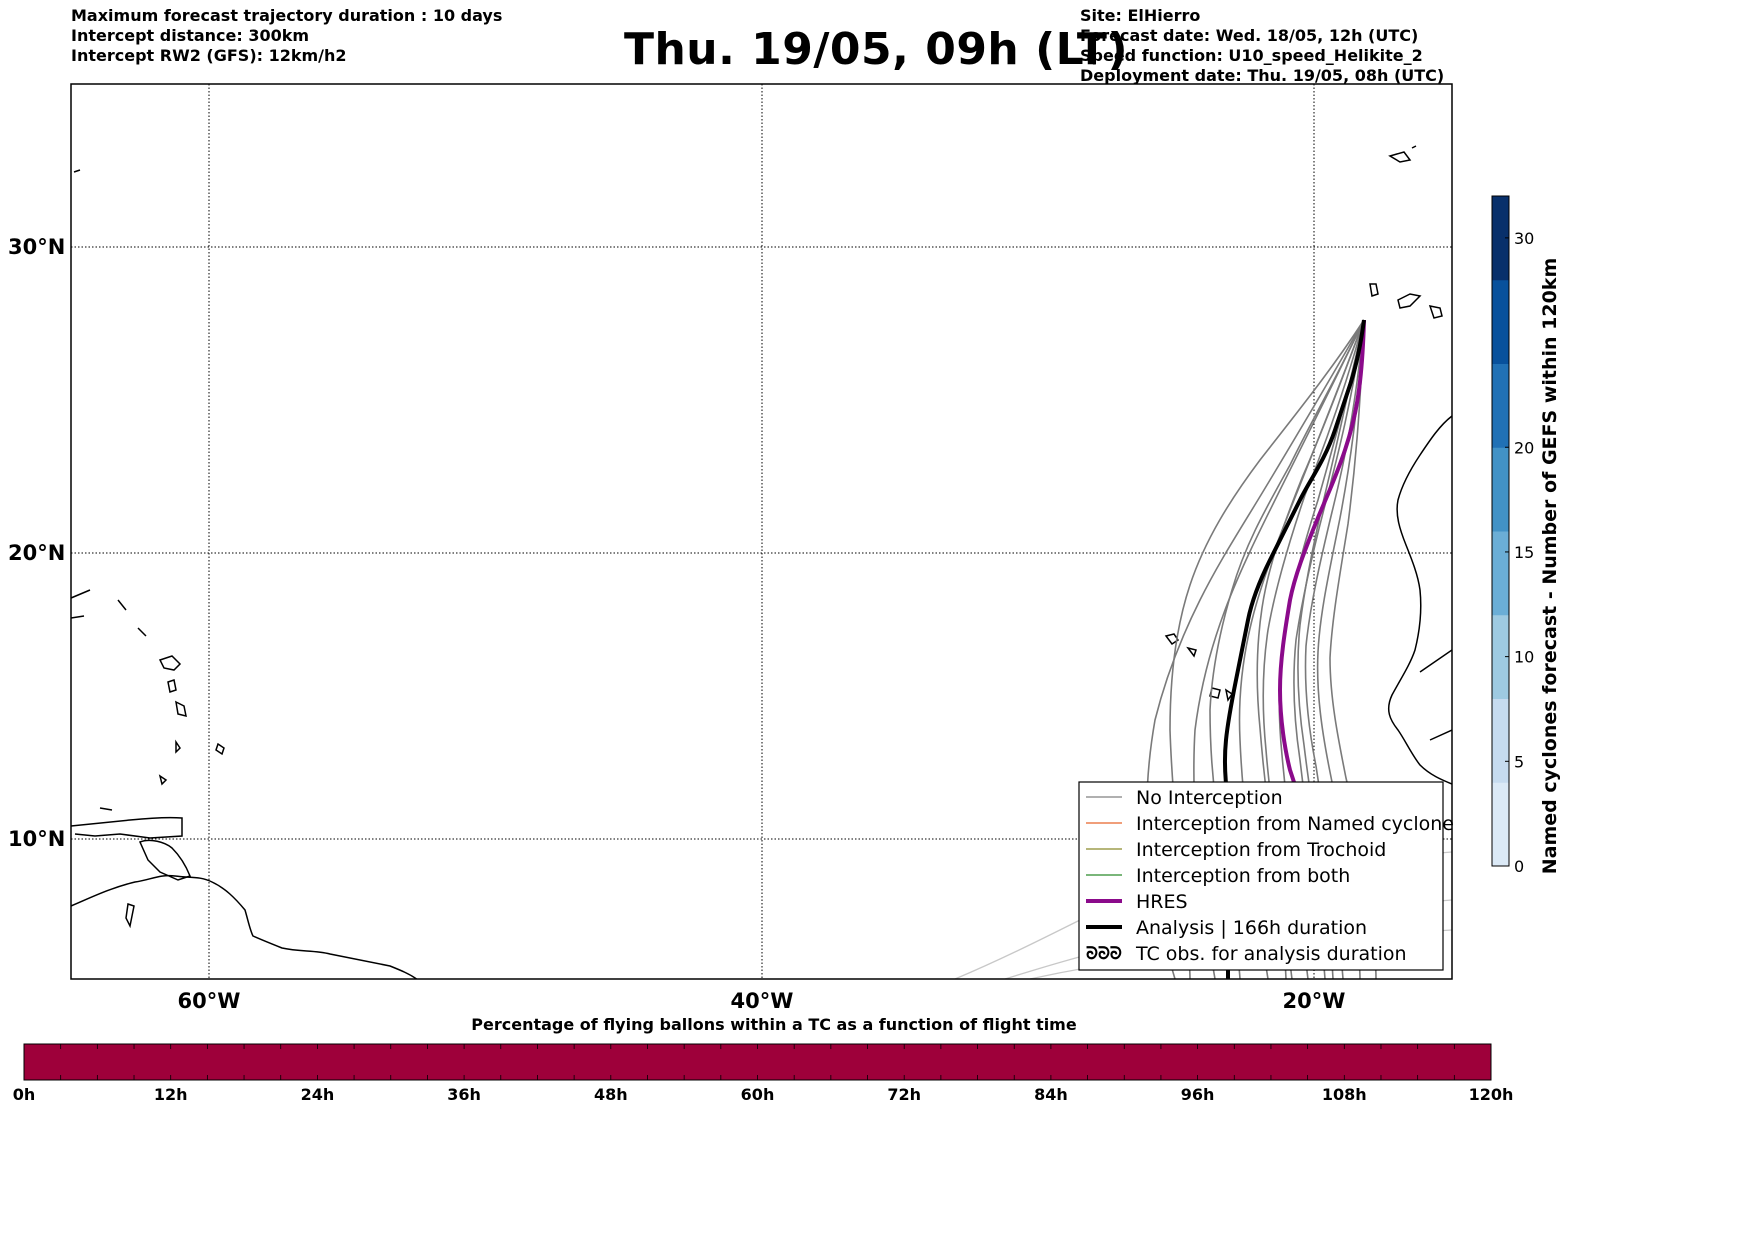  What do you see at coordinates (1519, 866) in the screenshot?
I see `colorbar-tick-label: 0` at bounding box center [1519, 866].